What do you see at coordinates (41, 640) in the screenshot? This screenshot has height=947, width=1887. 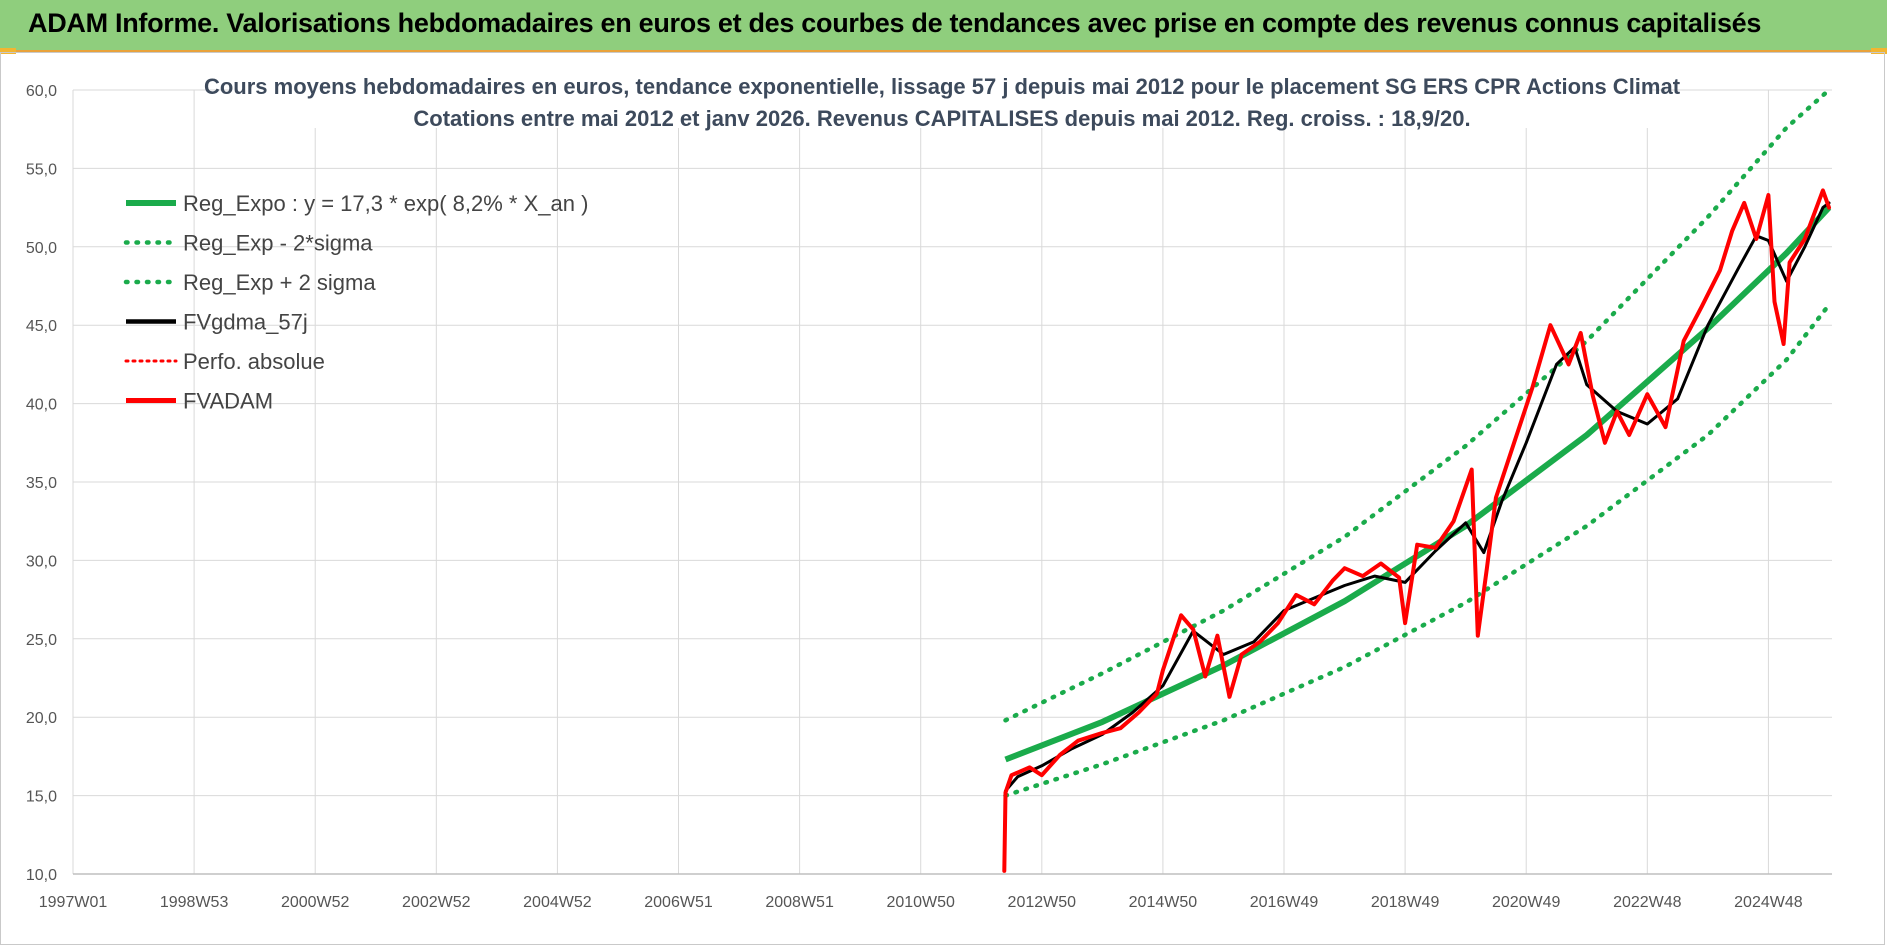 I see `y-tick-label: 25,0` at bounding box center [41, 640].